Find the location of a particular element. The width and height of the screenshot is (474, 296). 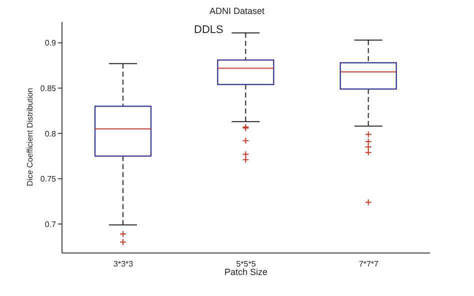

y-tick-label: 0.8 is located at coordinates (50, 133).